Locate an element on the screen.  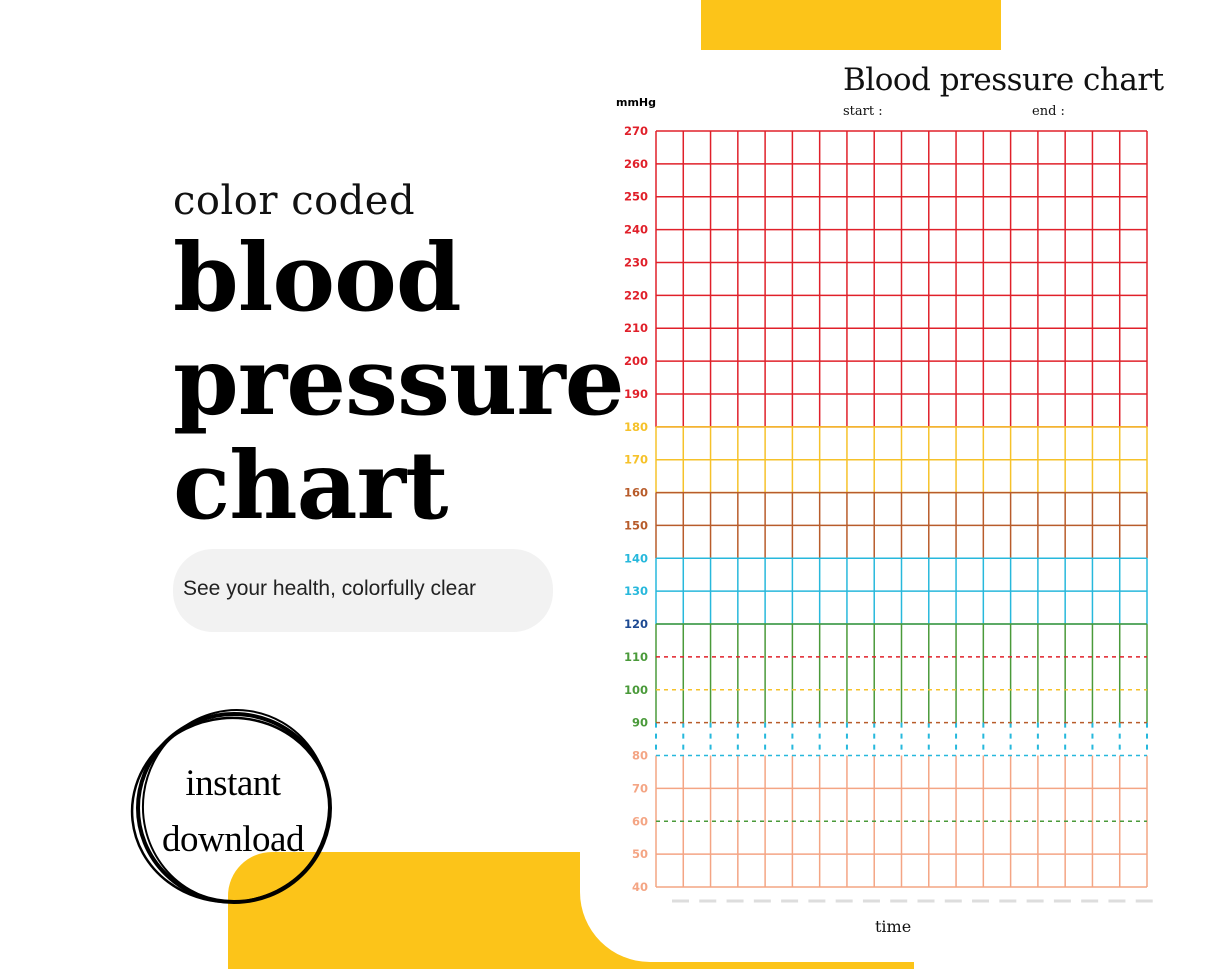
hero-heading: color coded blood pressure chart is located at coordinates (399, 358).